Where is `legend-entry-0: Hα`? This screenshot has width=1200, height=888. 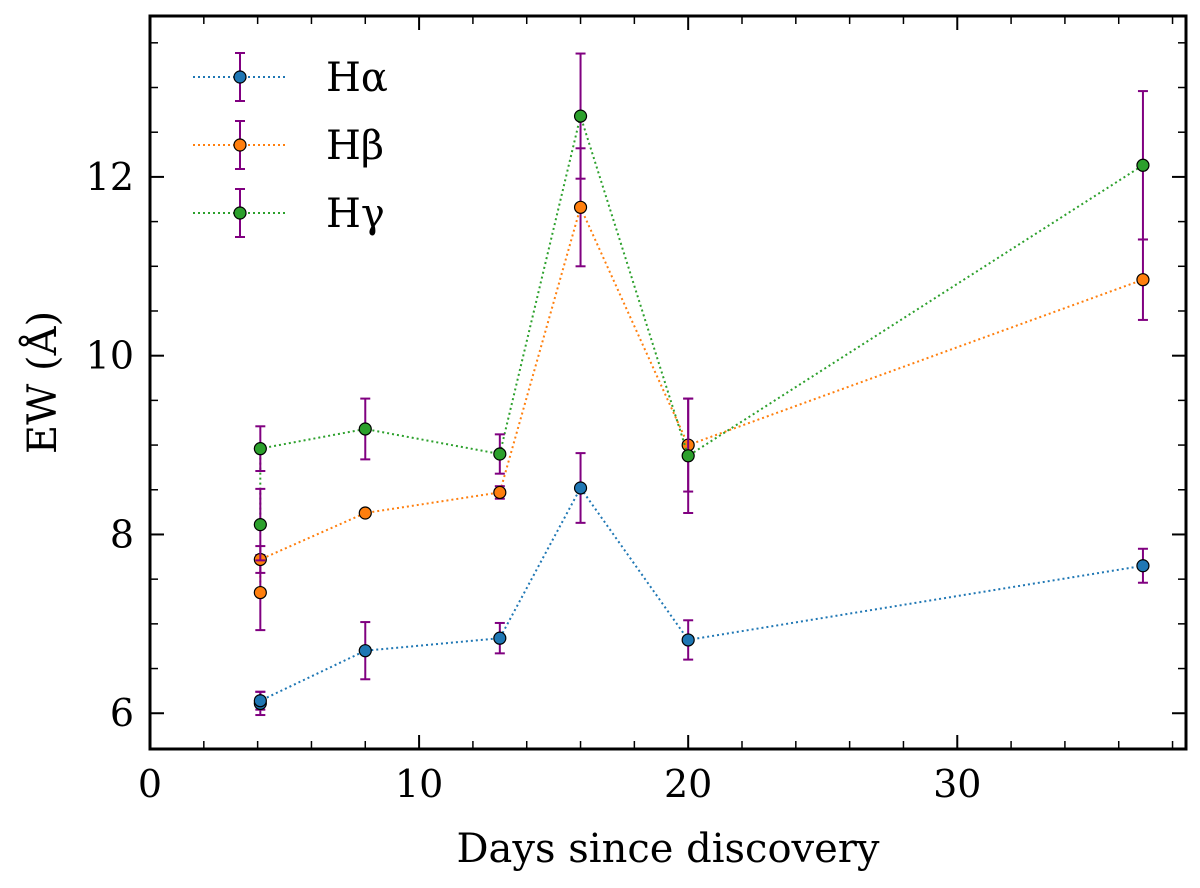
legend-entry-0: Hα is located at coordinates (290, 77).